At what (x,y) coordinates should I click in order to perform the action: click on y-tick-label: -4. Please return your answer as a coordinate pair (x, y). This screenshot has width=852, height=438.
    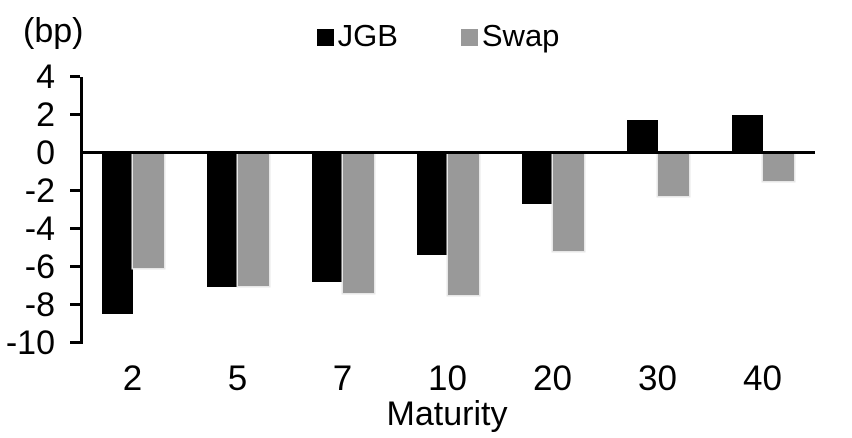
    Looking at the image, I should click on (39, 228).